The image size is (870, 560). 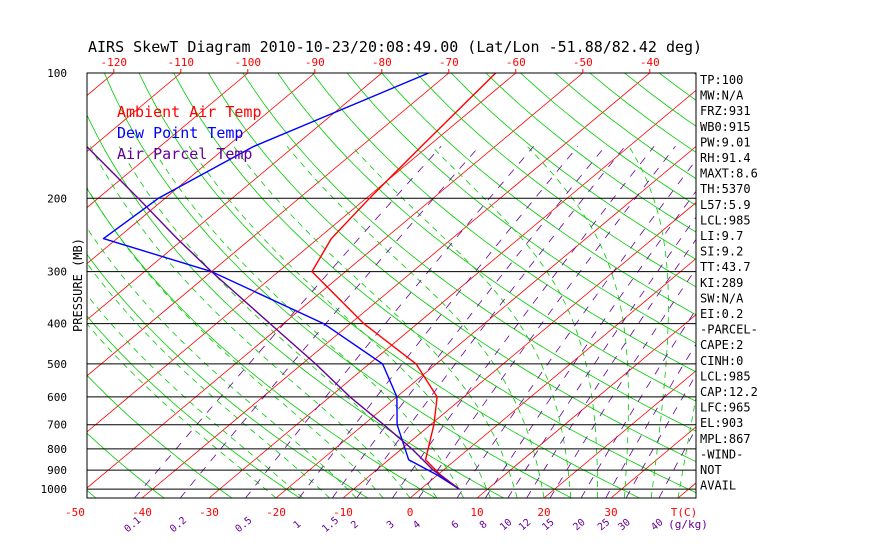 What do you see at coordinates (610, 512) in the screenshot?
I see `bottom-temp-tick-label: 30` at bounding box center [610, 512].